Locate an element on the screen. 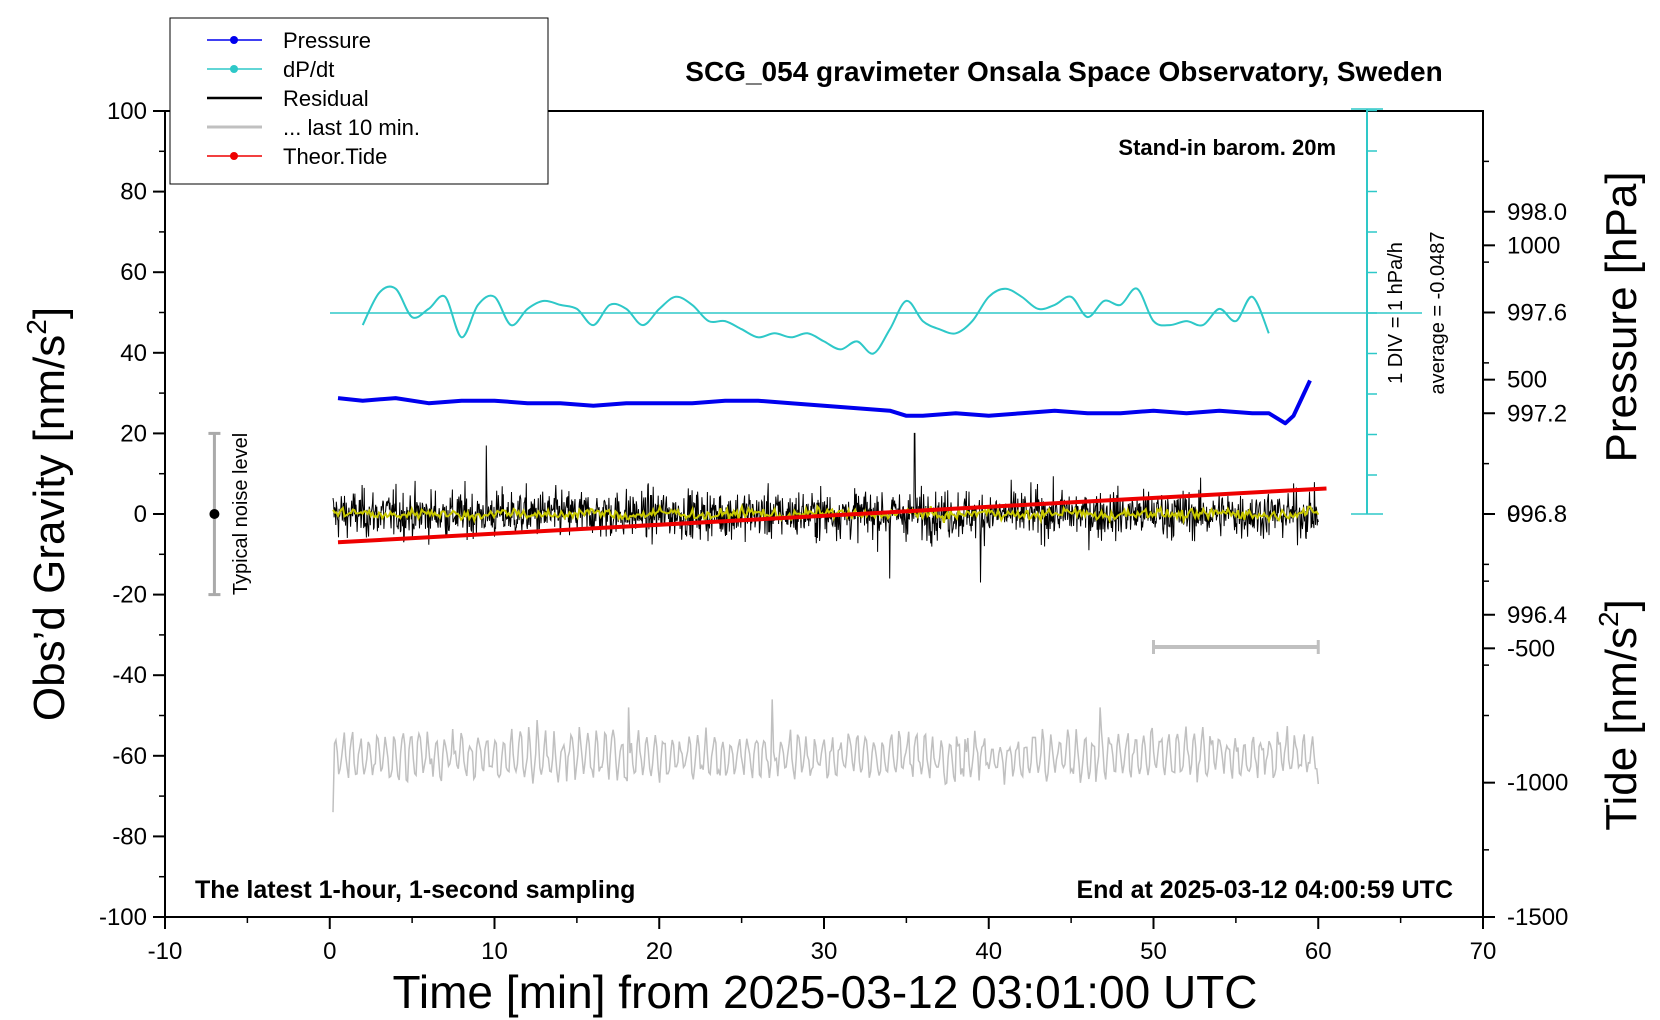 This screenshot has height=1020, width=1660. pressure-tick-label: 996.4 is located at coordinates (1537, 615).